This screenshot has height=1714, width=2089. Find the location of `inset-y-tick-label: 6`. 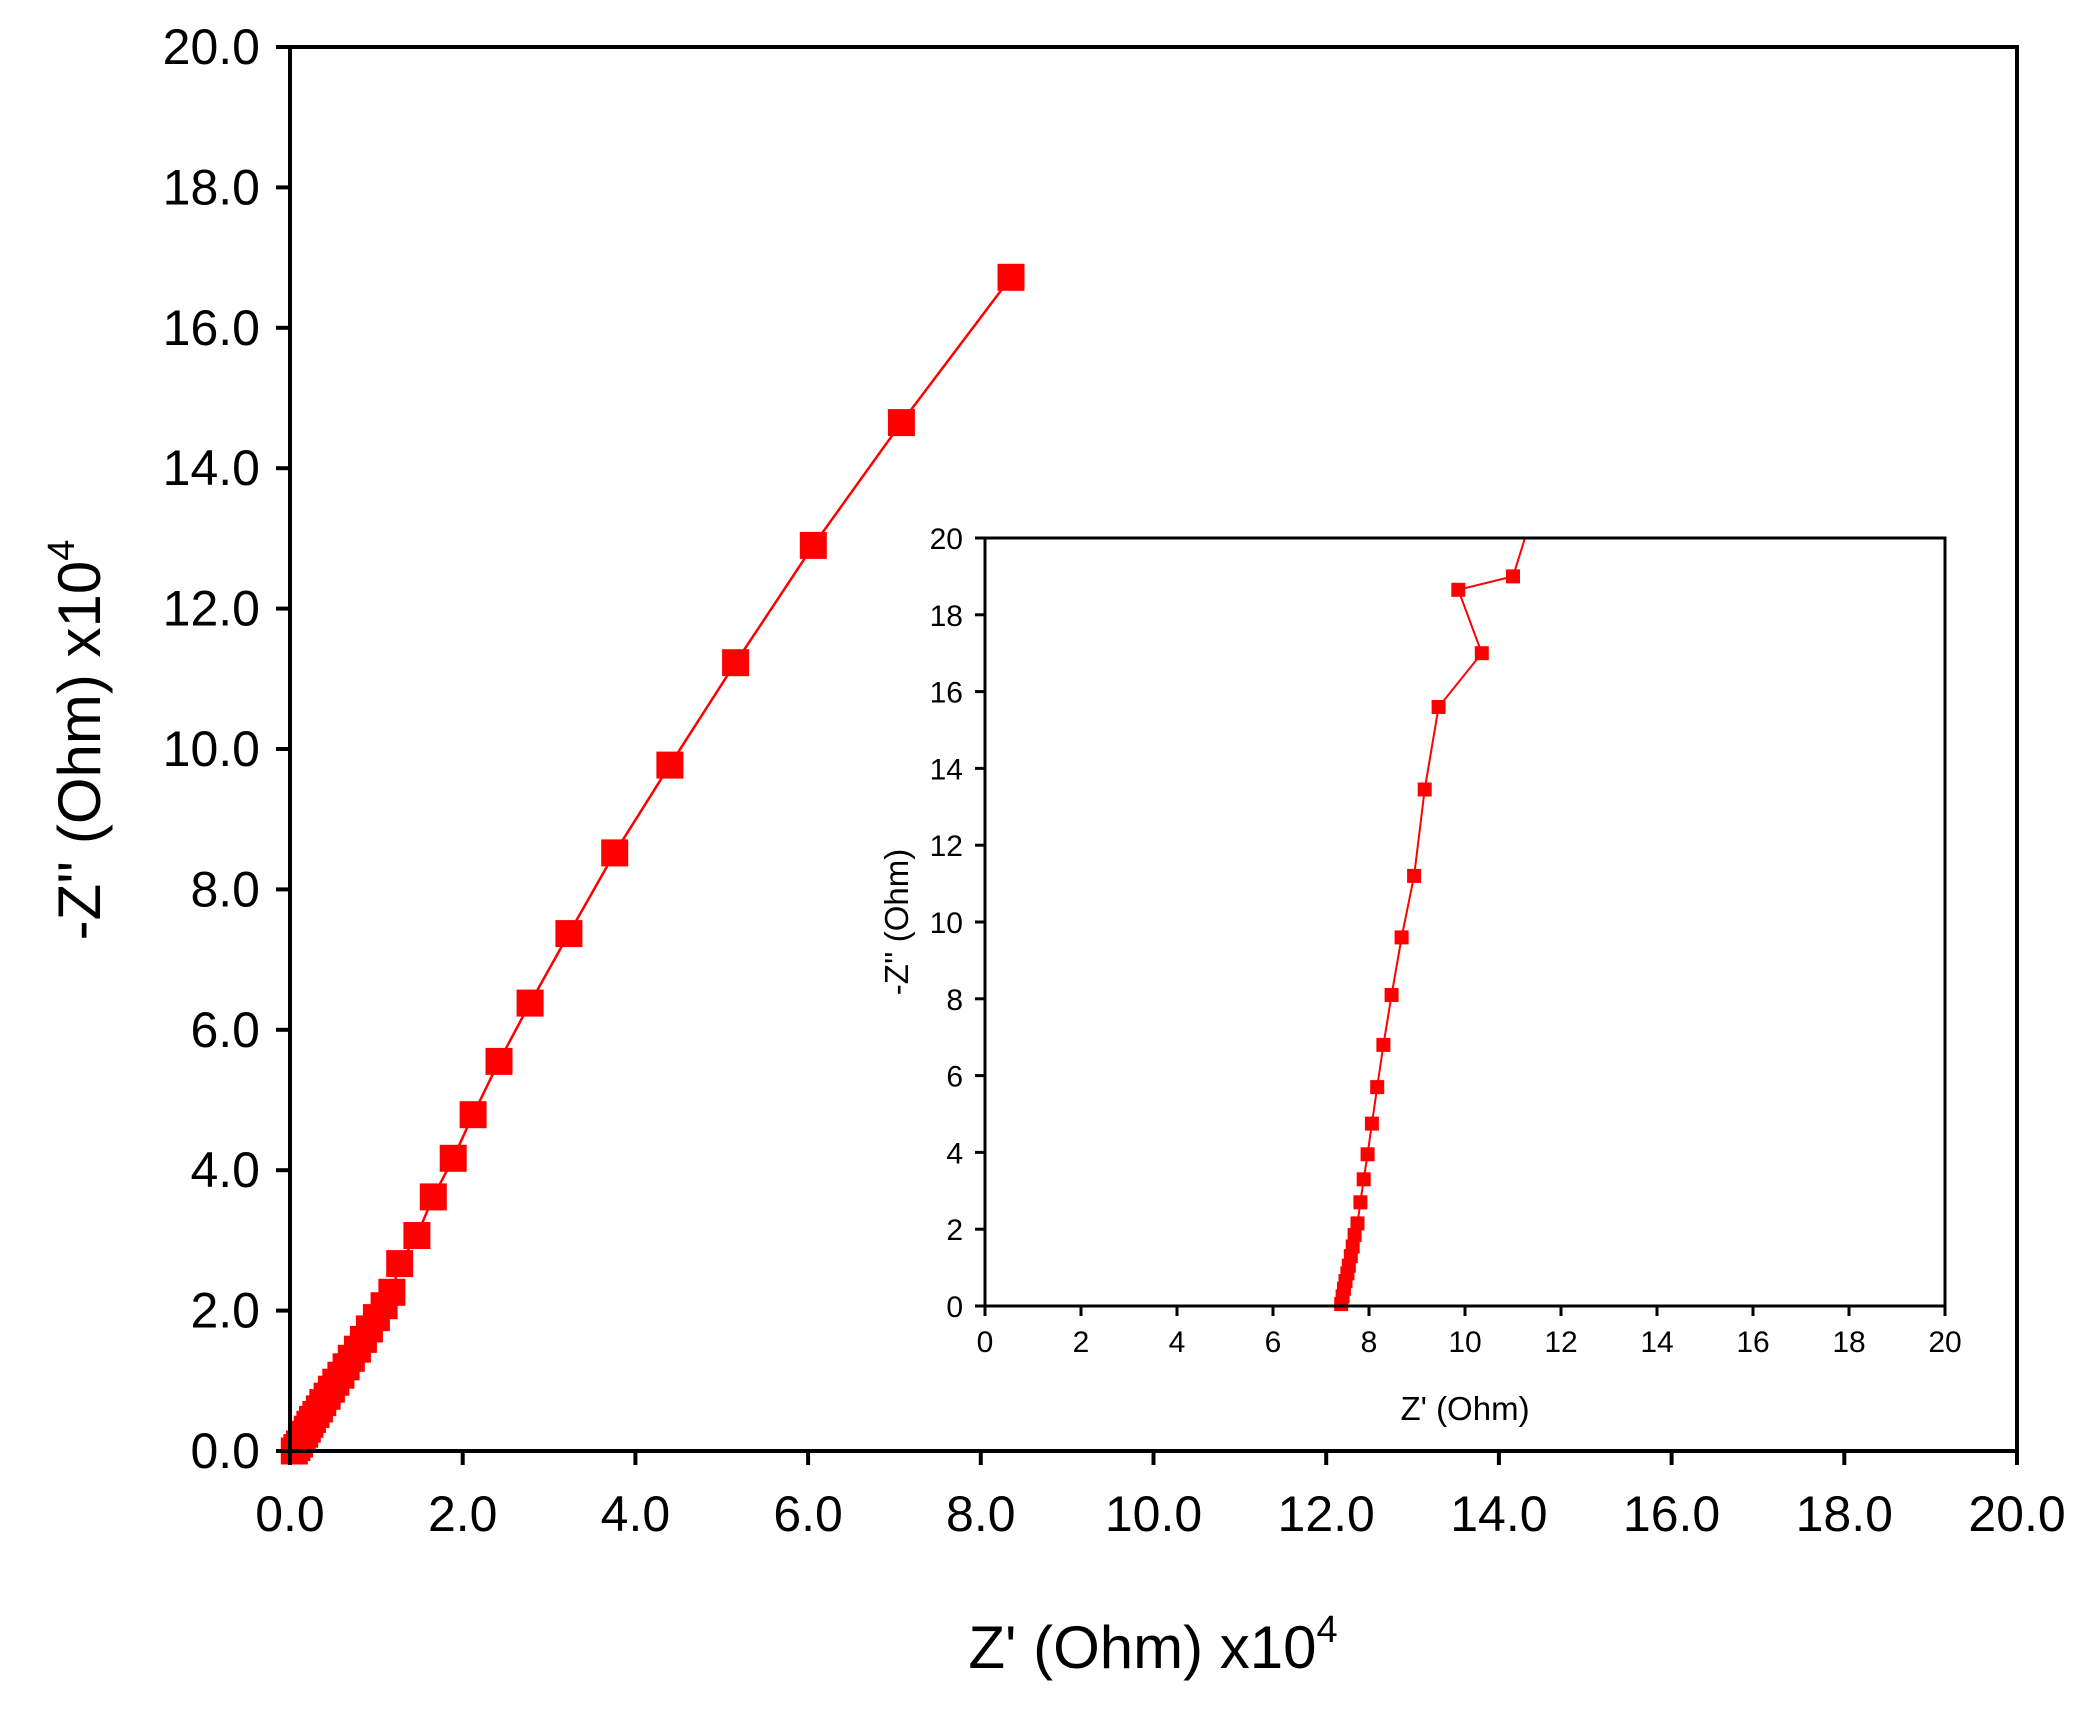

inset-y-tick-label: 6 is located at coordinates (954, 1077).